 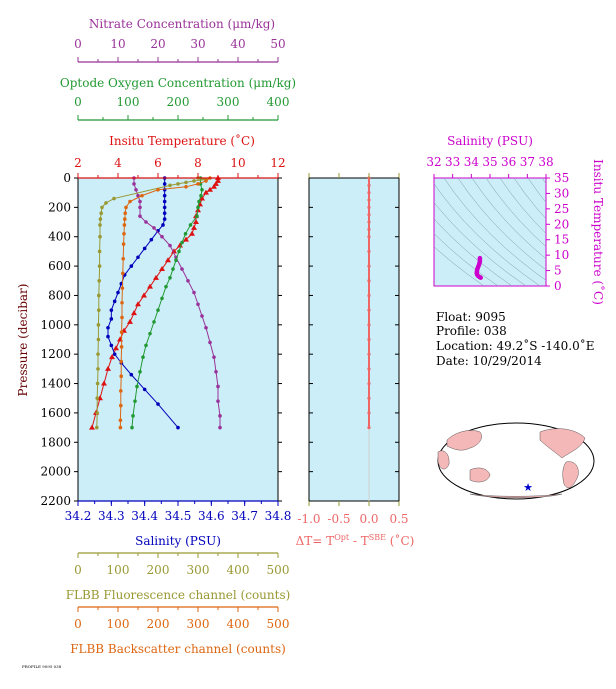 I want to click on temperature-tick-label: 8, so click(x=198, y=163).